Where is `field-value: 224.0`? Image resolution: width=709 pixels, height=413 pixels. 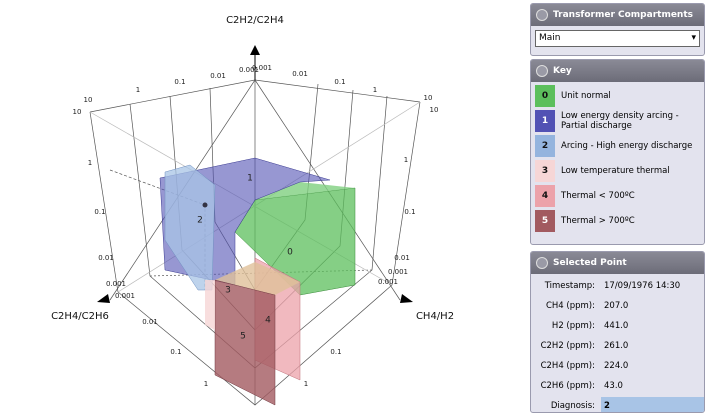
field-value: 224.0 is located at coordinates (616, 366).